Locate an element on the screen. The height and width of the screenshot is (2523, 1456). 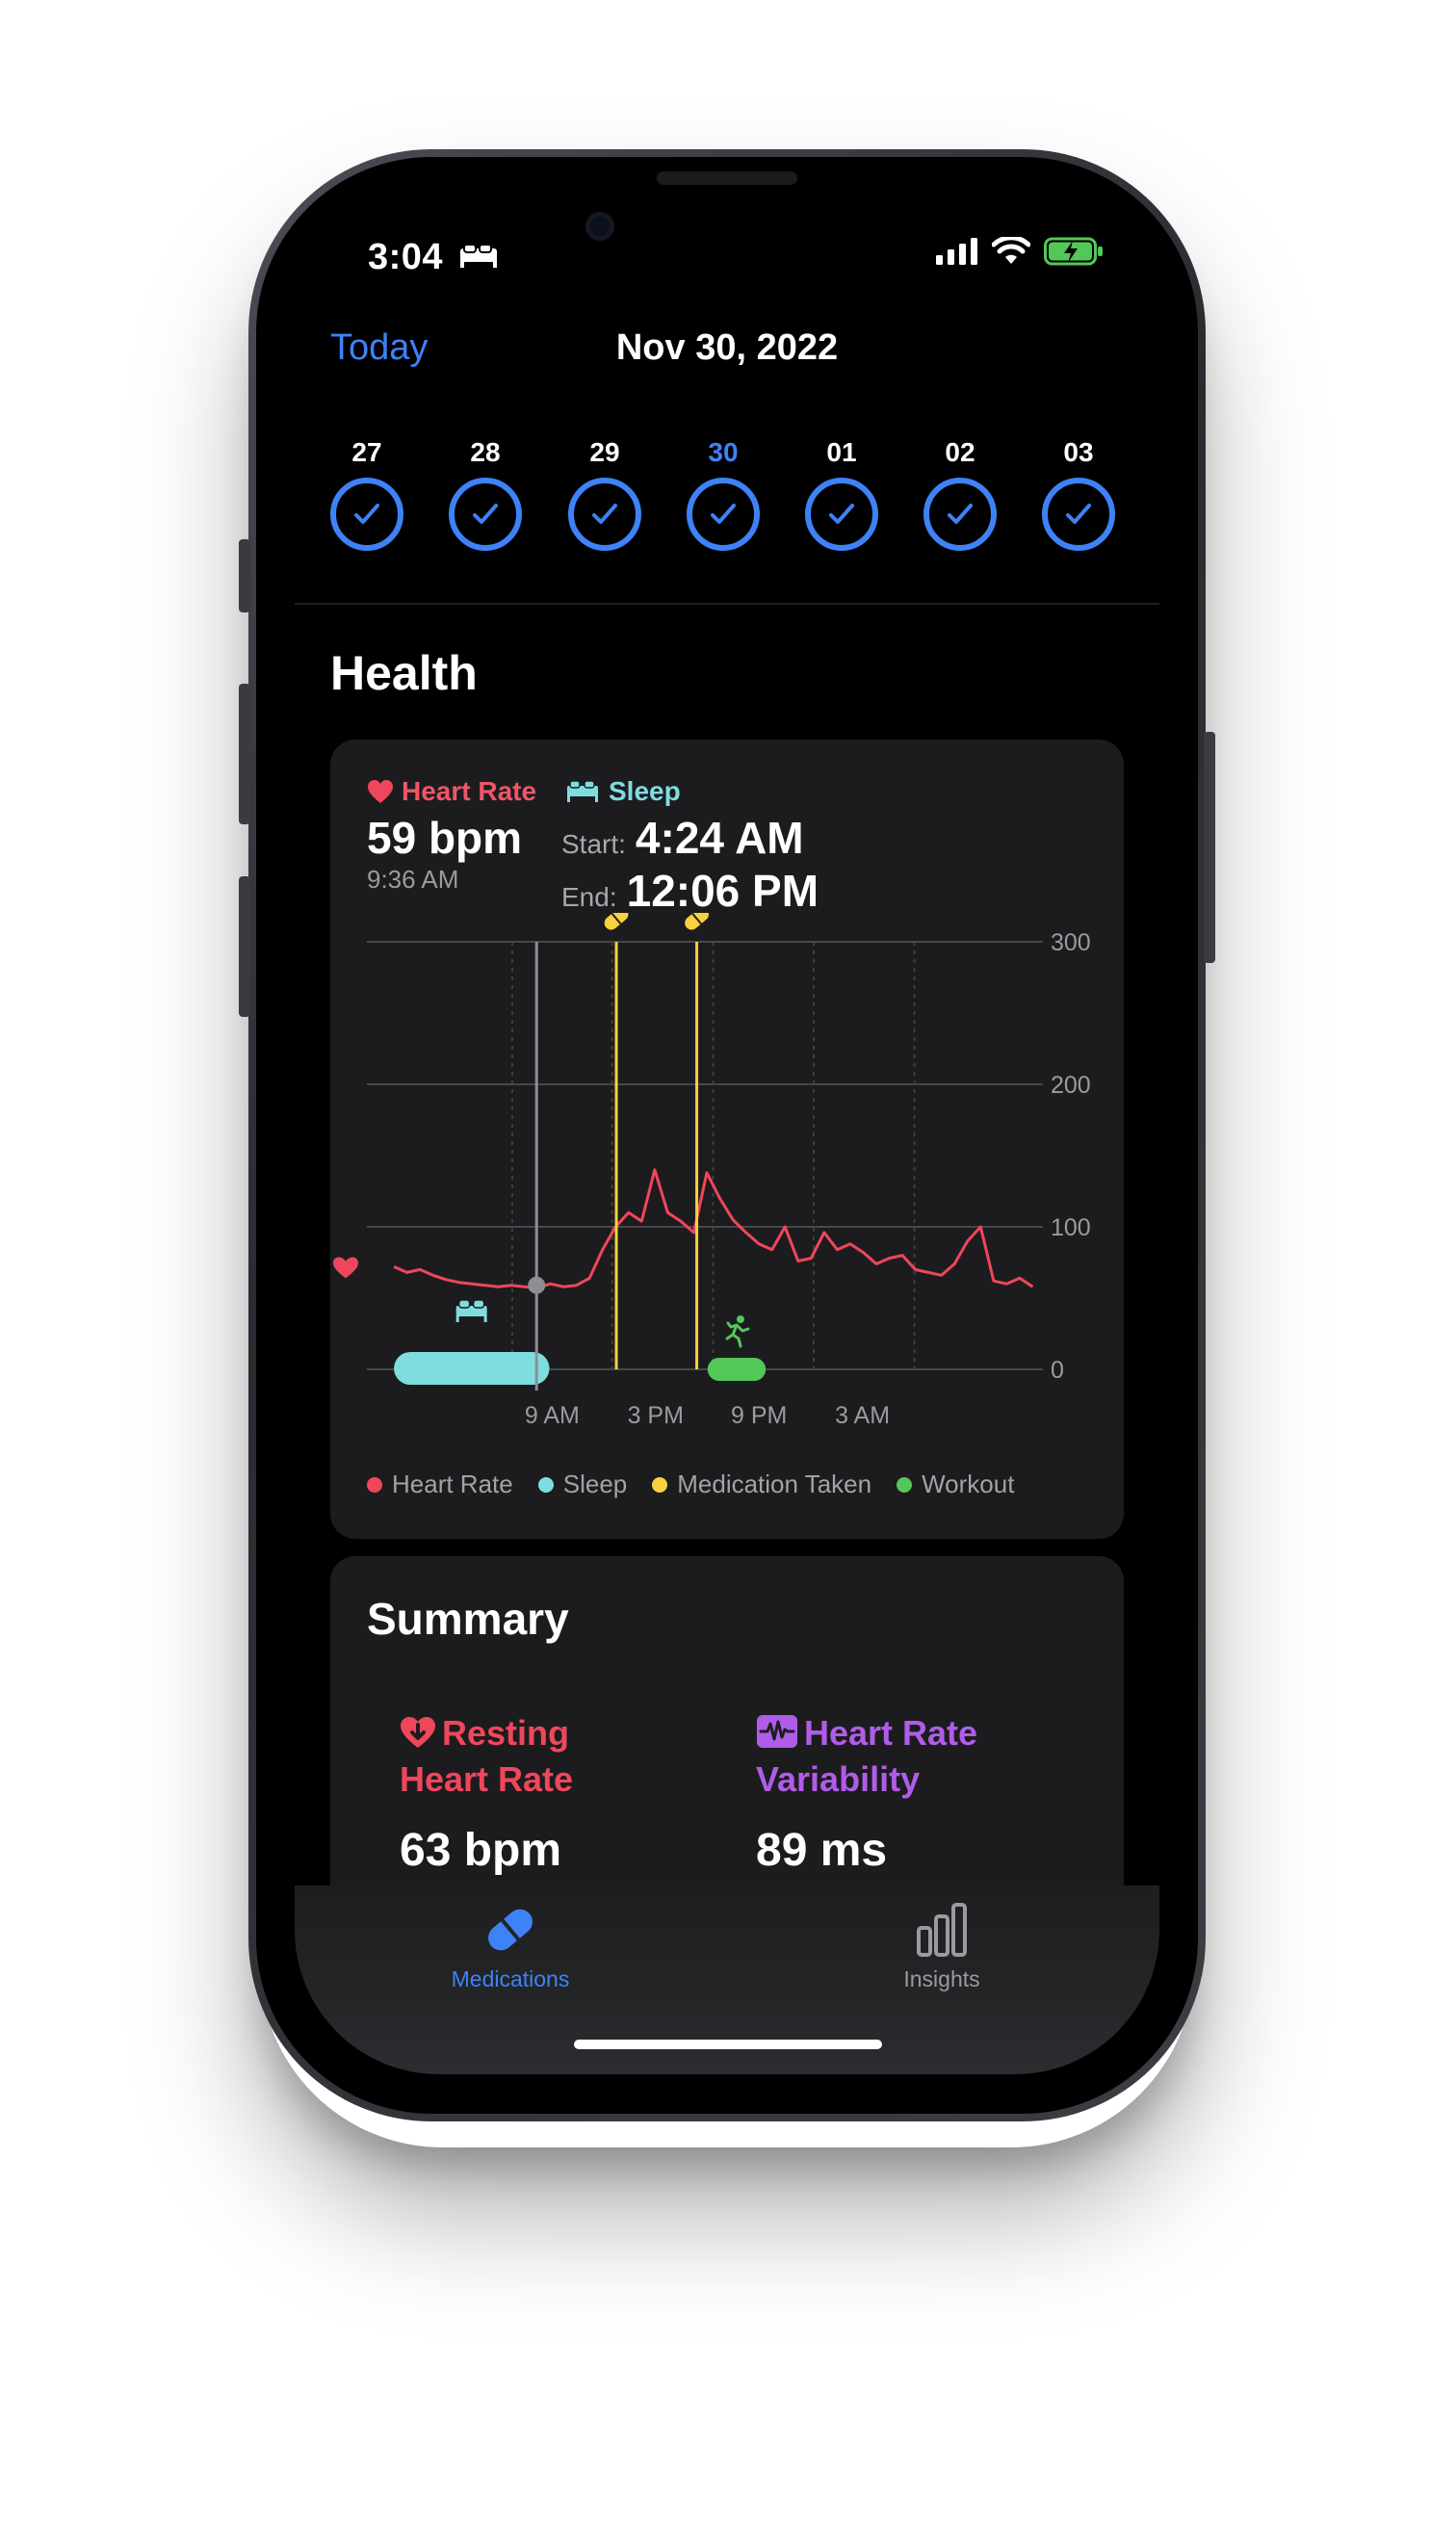
date-title: Nov 30, 2022 is located at coordinates (727, 347).